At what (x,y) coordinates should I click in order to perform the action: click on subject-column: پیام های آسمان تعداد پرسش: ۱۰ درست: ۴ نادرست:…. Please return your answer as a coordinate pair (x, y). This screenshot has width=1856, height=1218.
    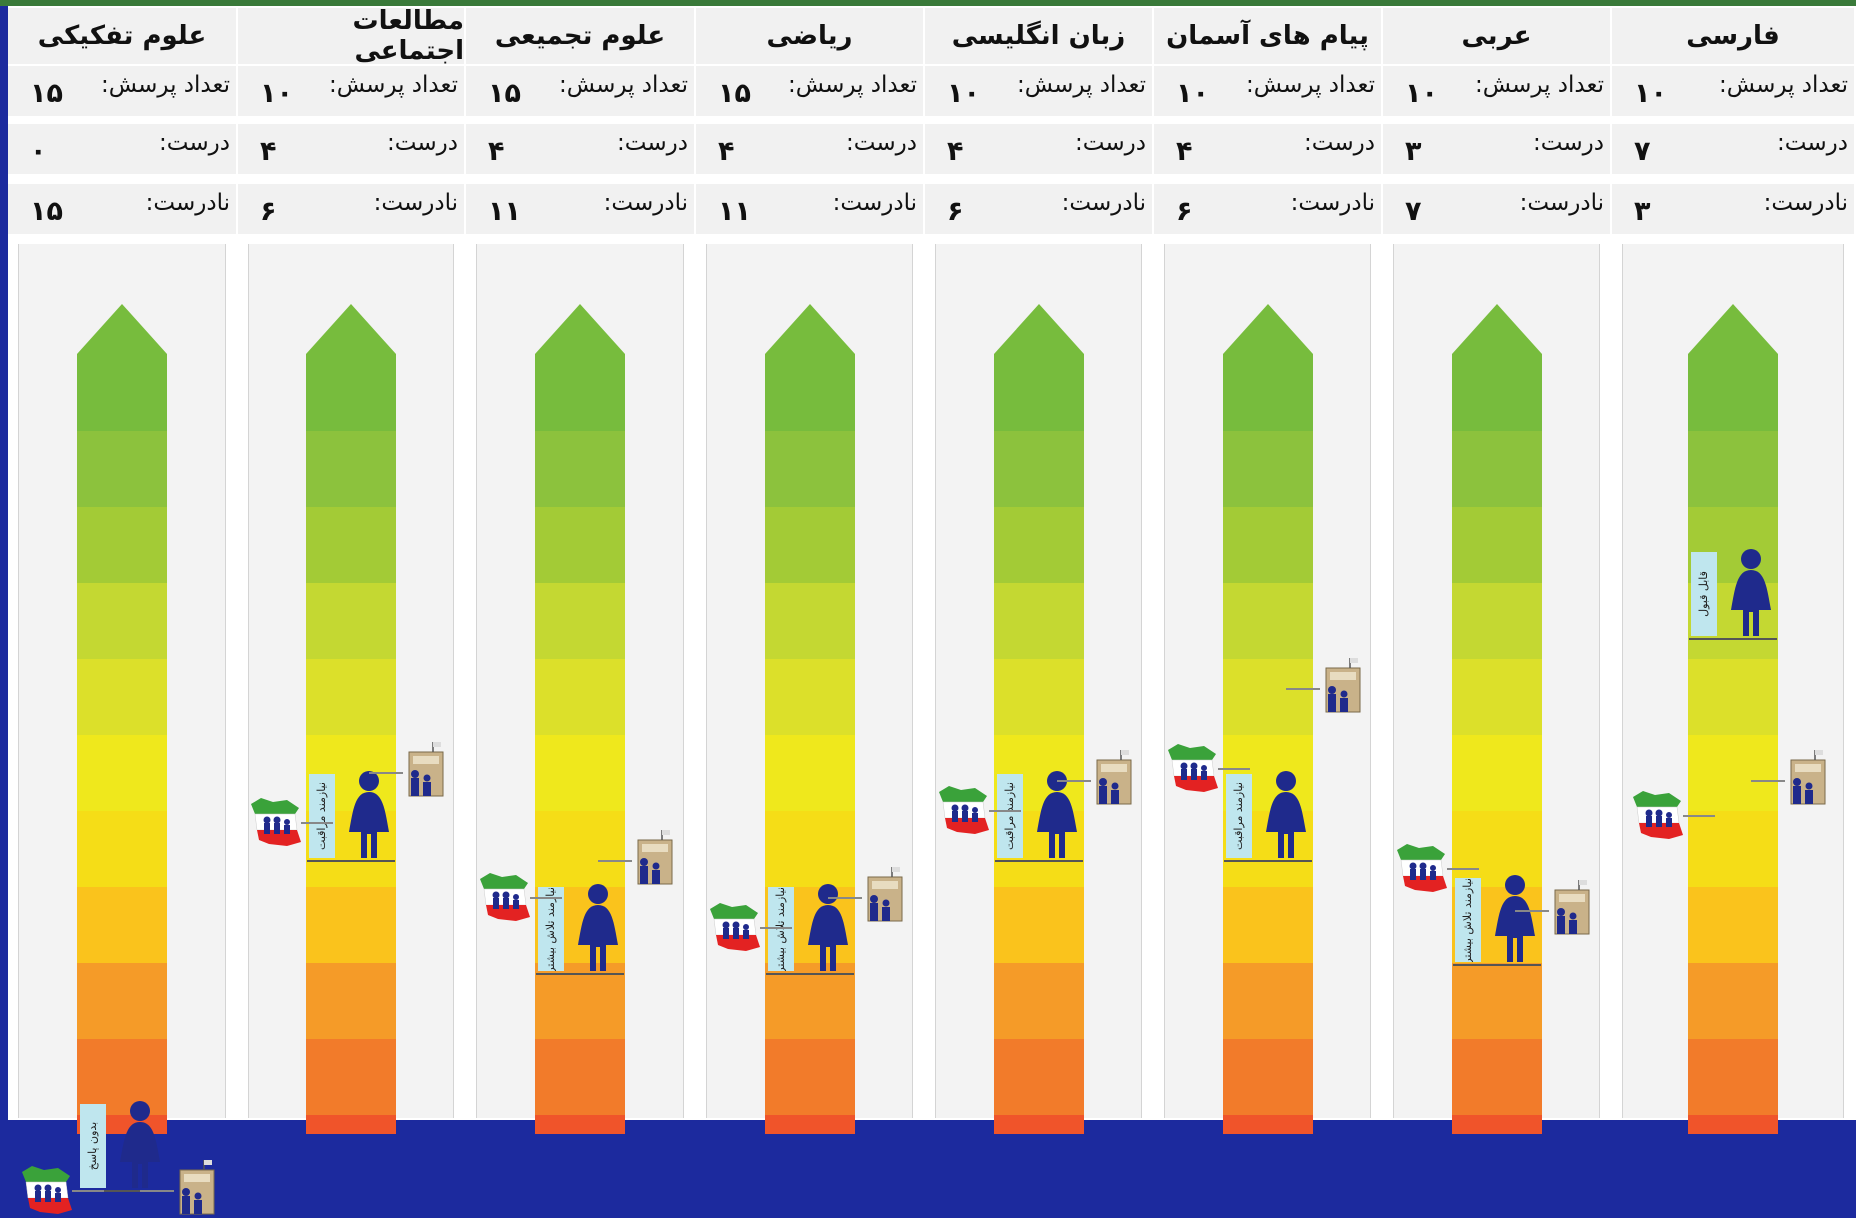
    Looking at the image, I should click on (1267, 570).